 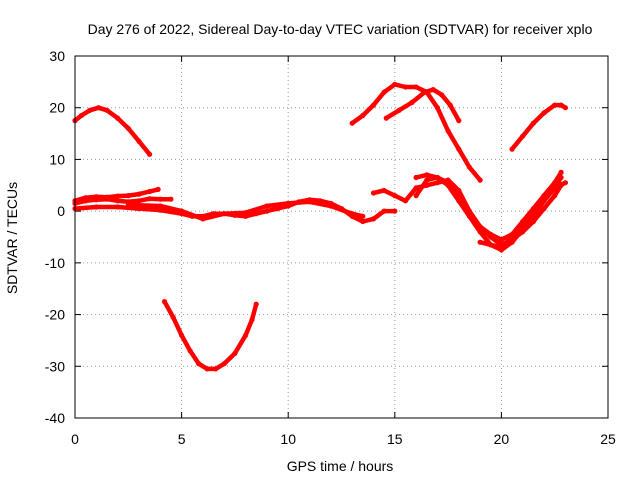 What do you see at coordinates (57, 108) in the screenshot?
I see `y-tick-label: 20` at bounding box center [57, 108].